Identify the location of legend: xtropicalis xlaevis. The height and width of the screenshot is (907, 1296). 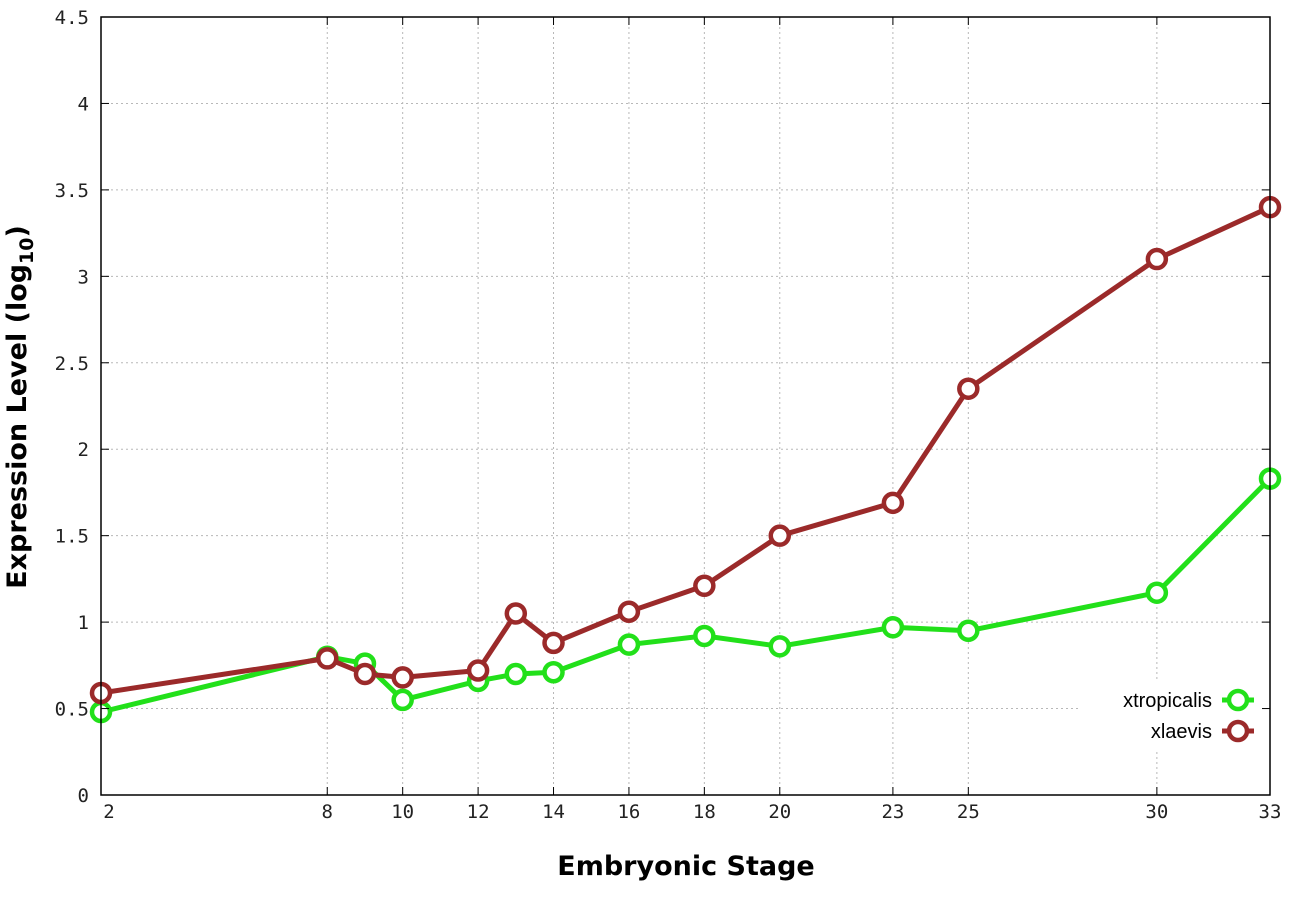
(1188, 715).